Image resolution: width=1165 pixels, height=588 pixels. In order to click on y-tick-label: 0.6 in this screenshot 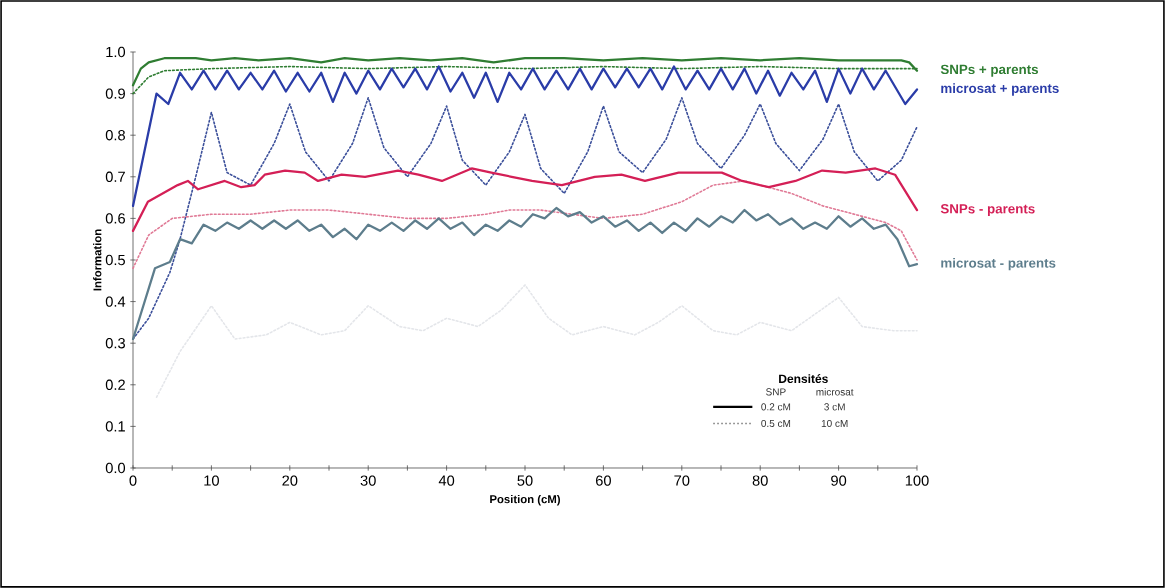, I will do `click(115, 218)`.